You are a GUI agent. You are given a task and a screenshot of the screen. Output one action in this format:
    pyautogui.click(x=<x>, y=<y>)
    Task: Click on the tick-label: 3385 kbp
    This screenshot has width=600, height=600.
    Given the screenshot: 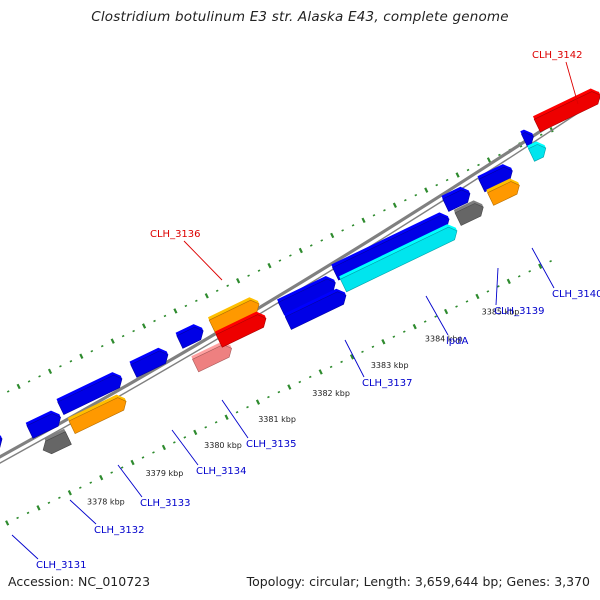 What is the action you would take?
    pyautogui.click(x=501, y=311)
    